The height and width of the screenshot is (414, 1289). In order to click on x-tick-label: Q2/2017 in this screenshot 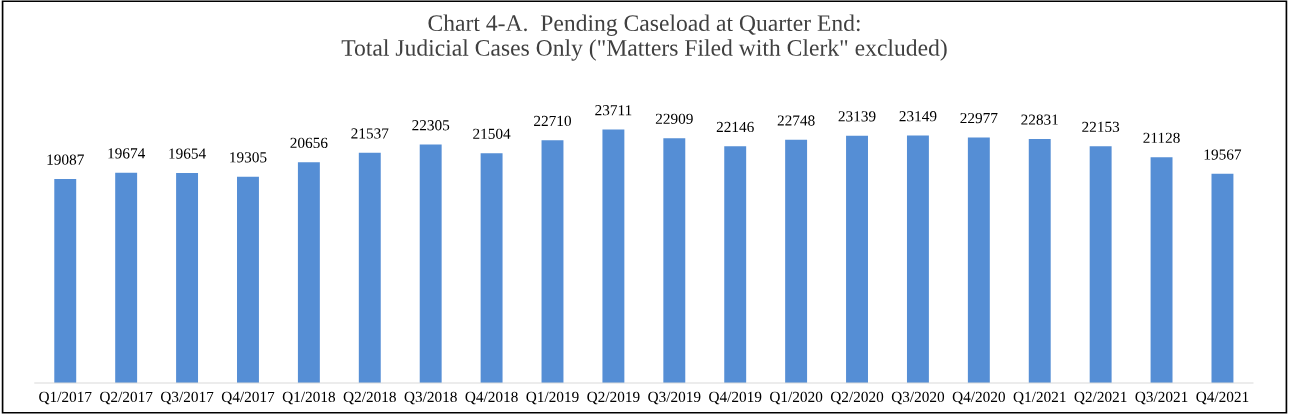, I will do `click(126, 398)`.